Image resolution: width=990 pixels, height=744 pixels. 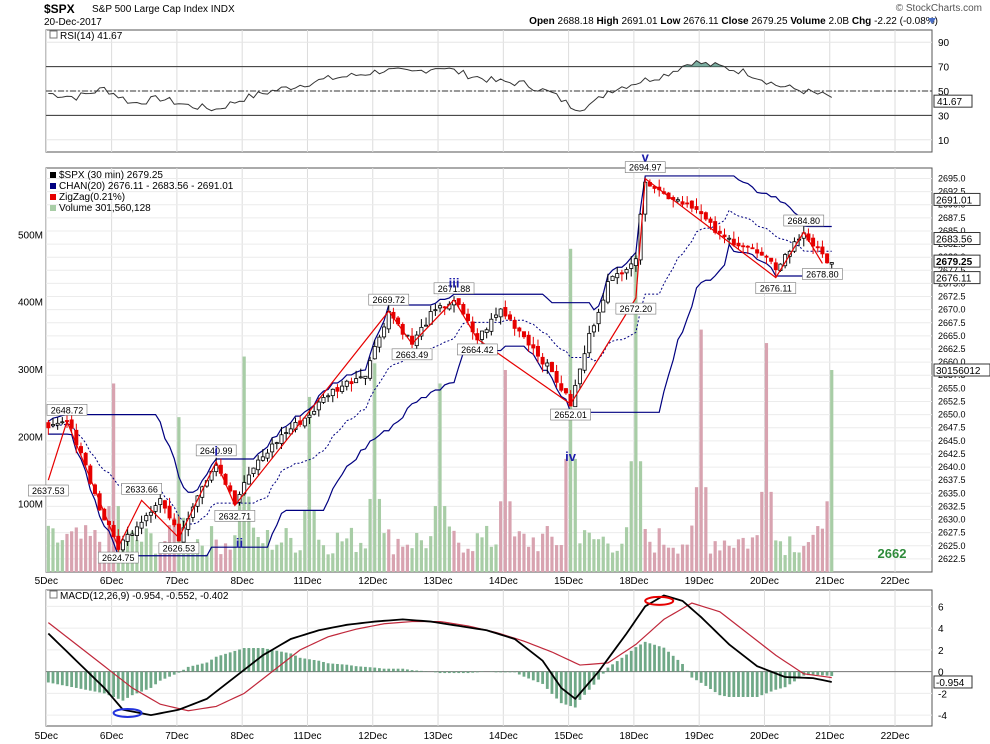 What do you see at coordinates (30, 235) in the screenshot?
I see `volume-y-tick-label: 500M` at bounding box center [30, 235].